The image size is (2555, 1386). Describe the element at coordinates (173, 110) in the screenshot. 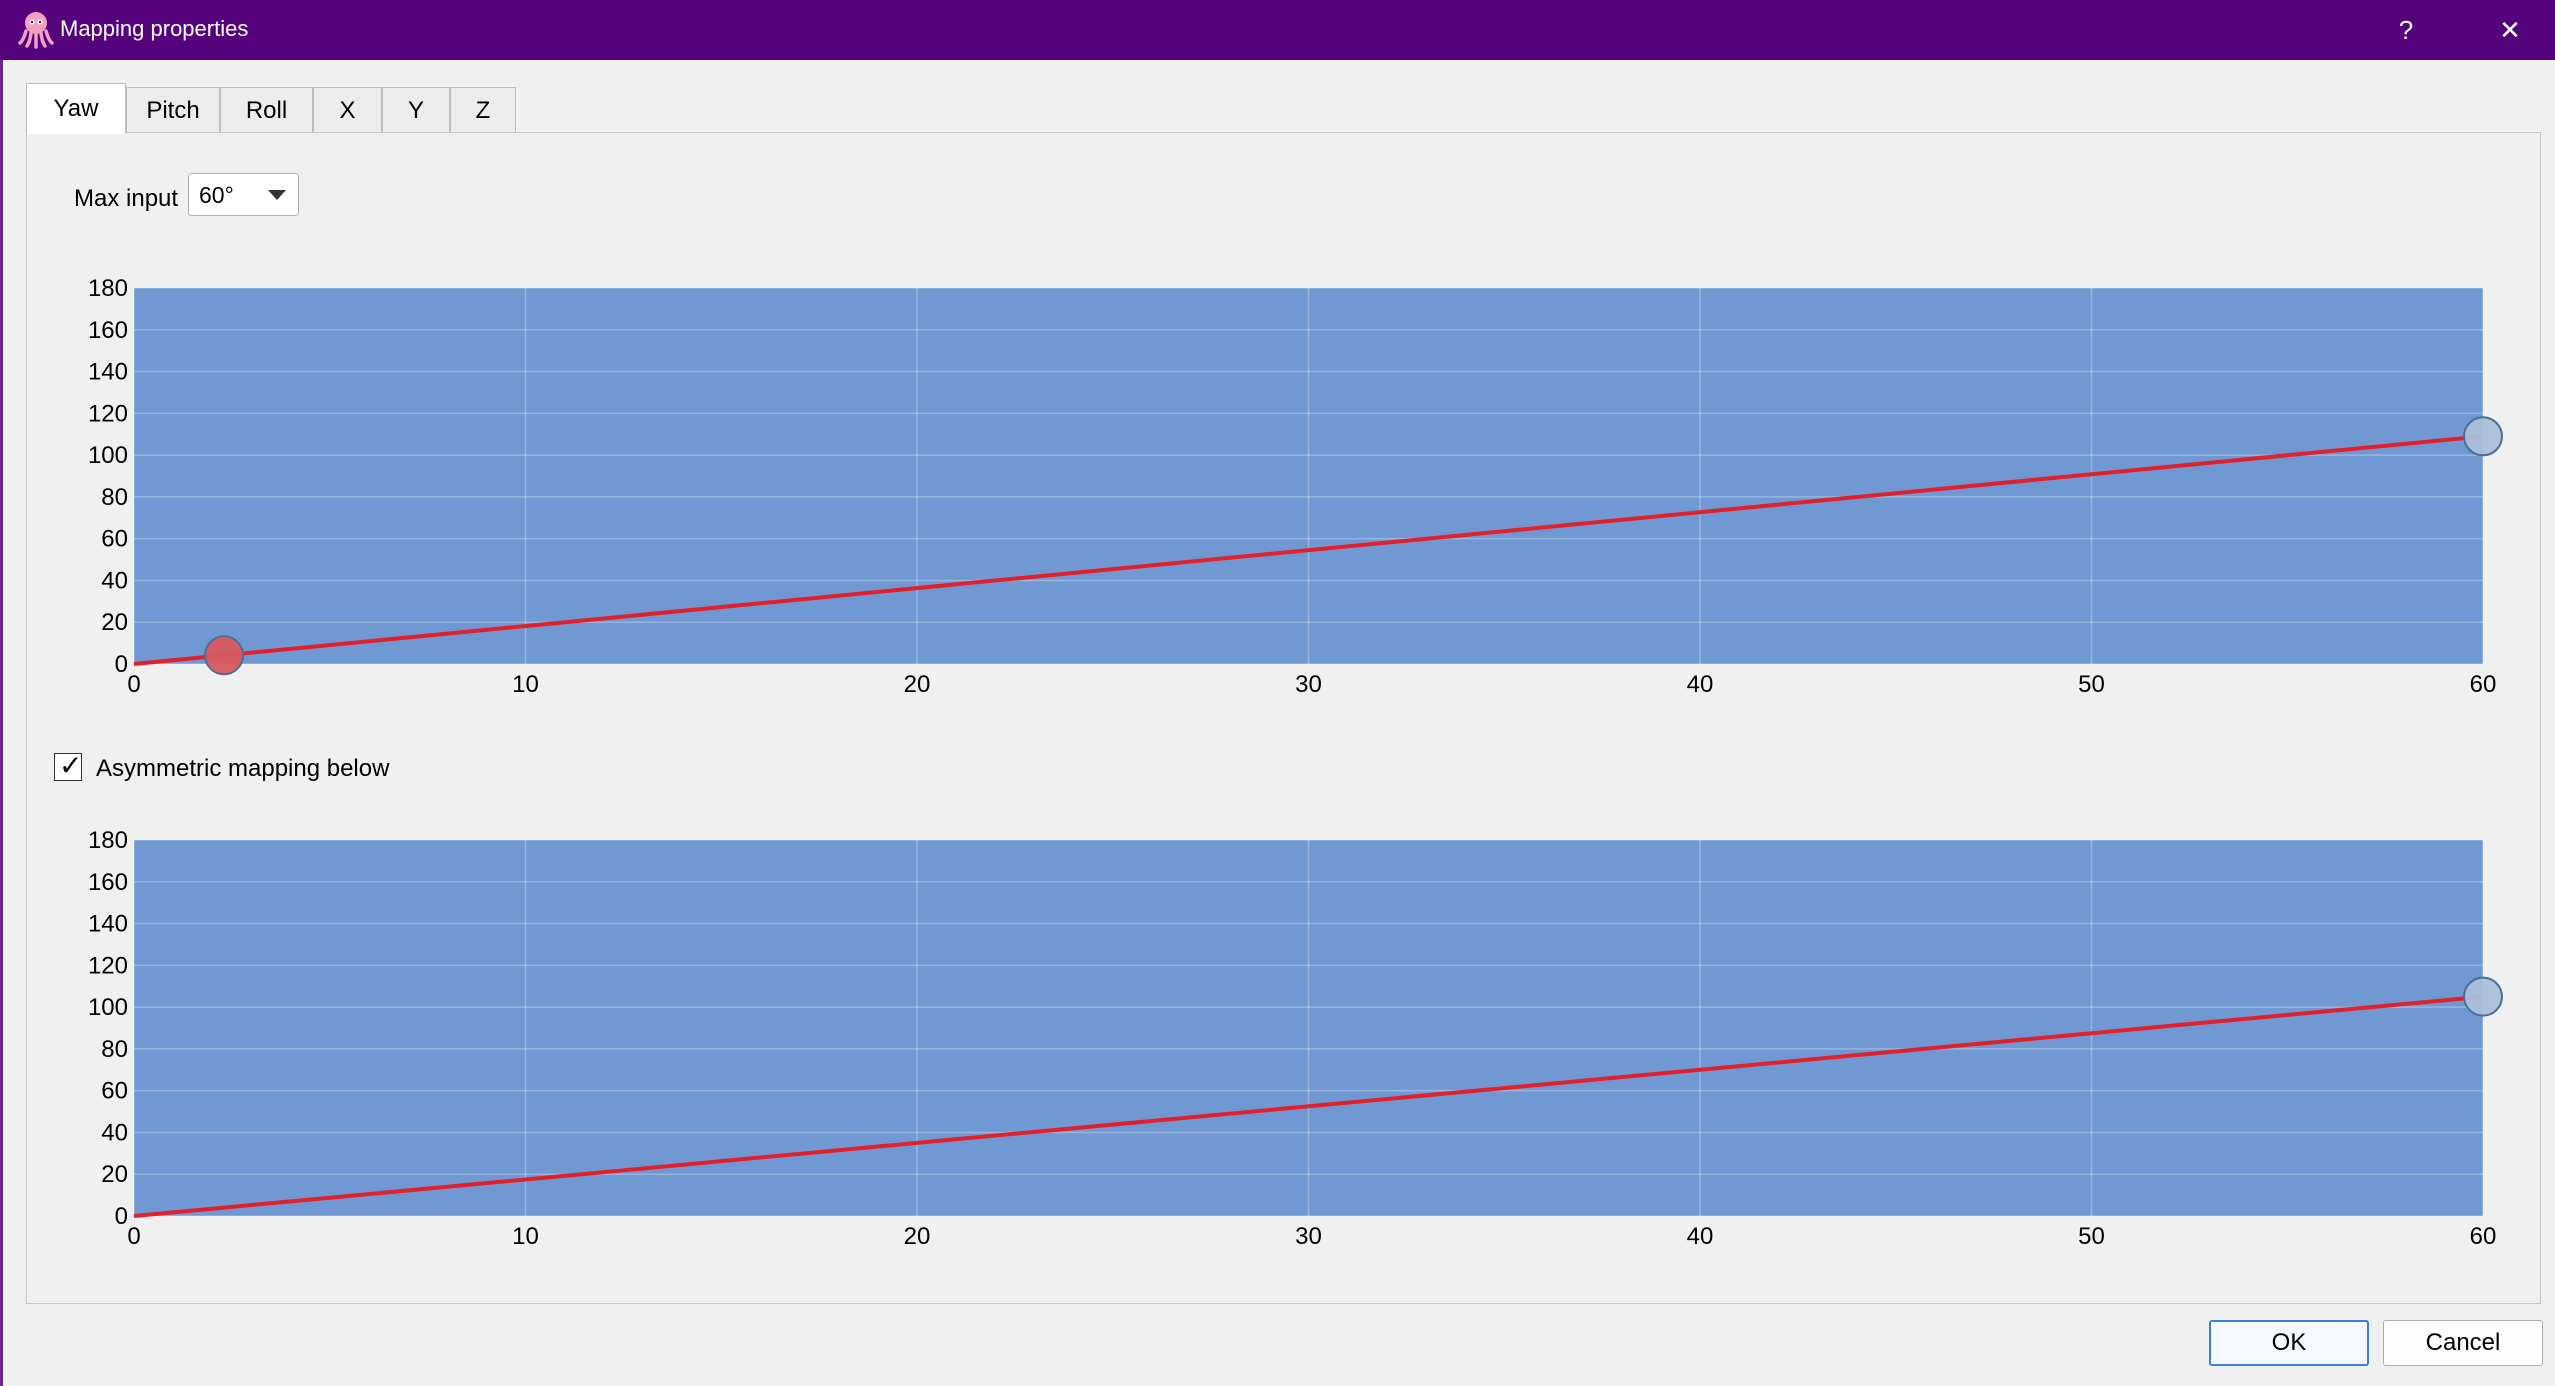

I see `tab-pitch: Pitch` at that location.